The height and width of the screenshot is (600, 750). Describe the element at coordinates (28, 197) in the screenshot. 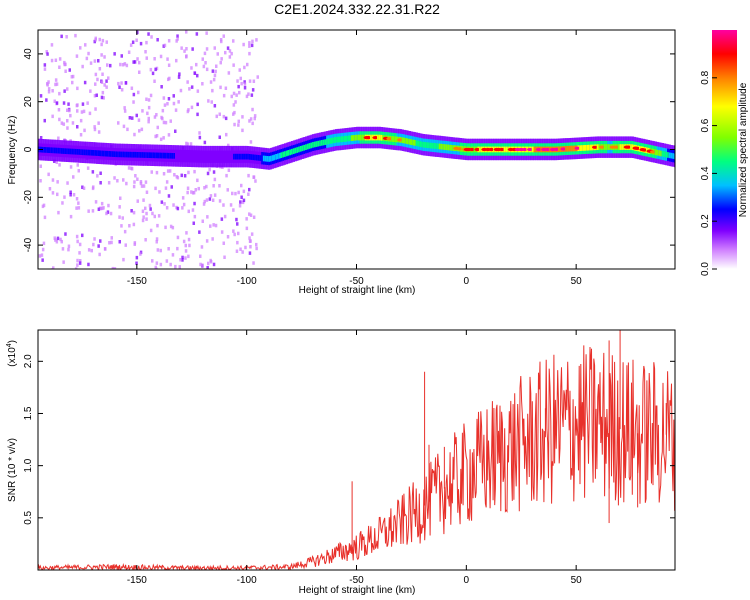

I see `spectrogram-y-tick-label: -20` at that location.